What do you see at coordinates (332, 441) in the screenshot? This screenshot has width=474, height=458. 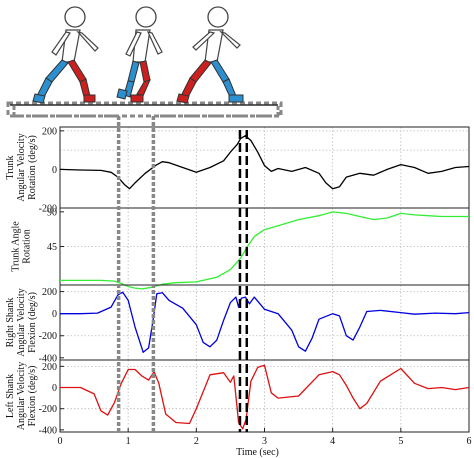 I see `x-tick-label: 4` at bounding box center [332, 441].